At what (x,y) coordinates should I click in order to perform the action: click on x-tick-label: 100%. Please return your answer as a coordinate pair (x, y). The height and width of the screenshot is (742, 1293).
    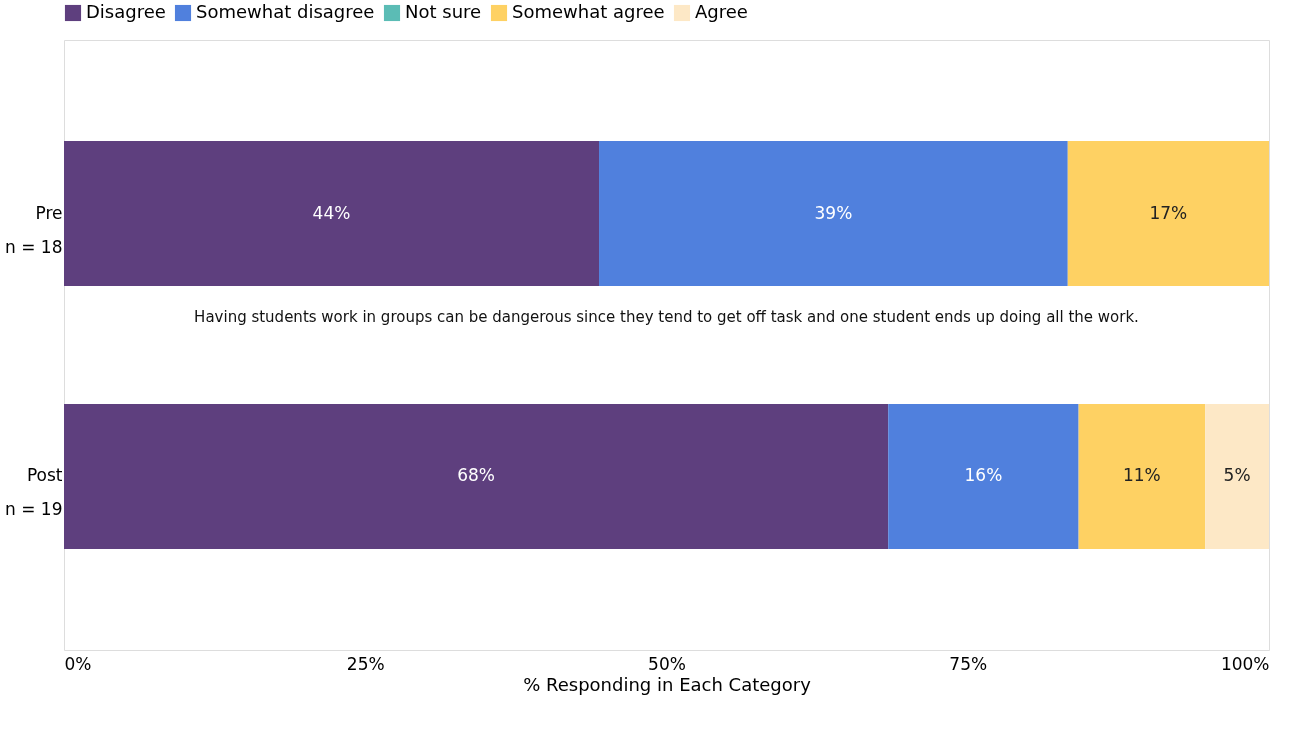
    Looking at the image, I should click on (1245, 663).